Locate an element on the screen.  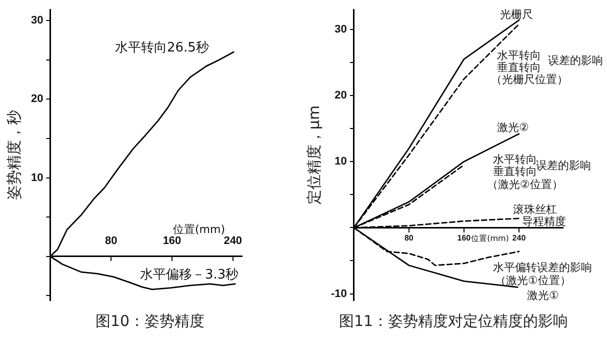
annotation: 滚珠丝杠 is located at coordinates (535, 209).